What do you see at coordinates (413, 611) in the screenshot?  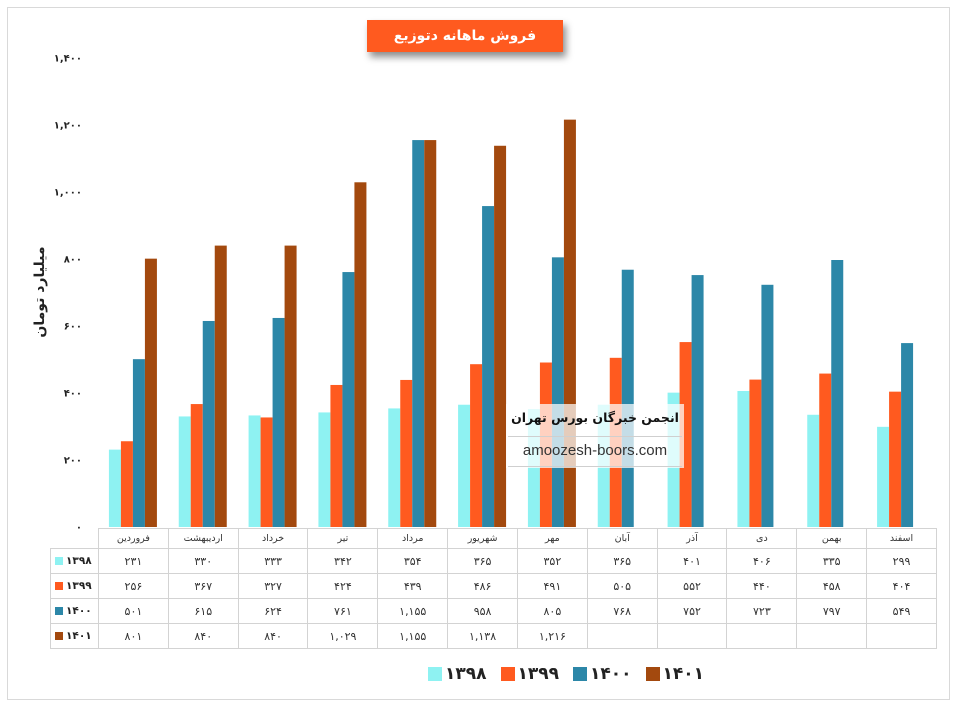 I see `table-cell-series-3-month-5: ۱,۱۵۵` at bounding box center [413, 611].